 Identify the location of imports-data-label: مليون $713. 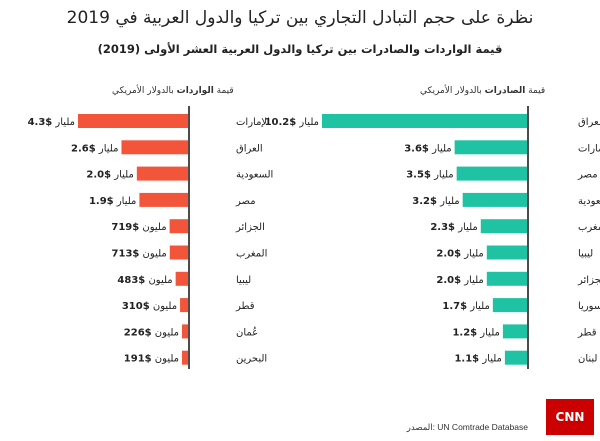
(139, 254).